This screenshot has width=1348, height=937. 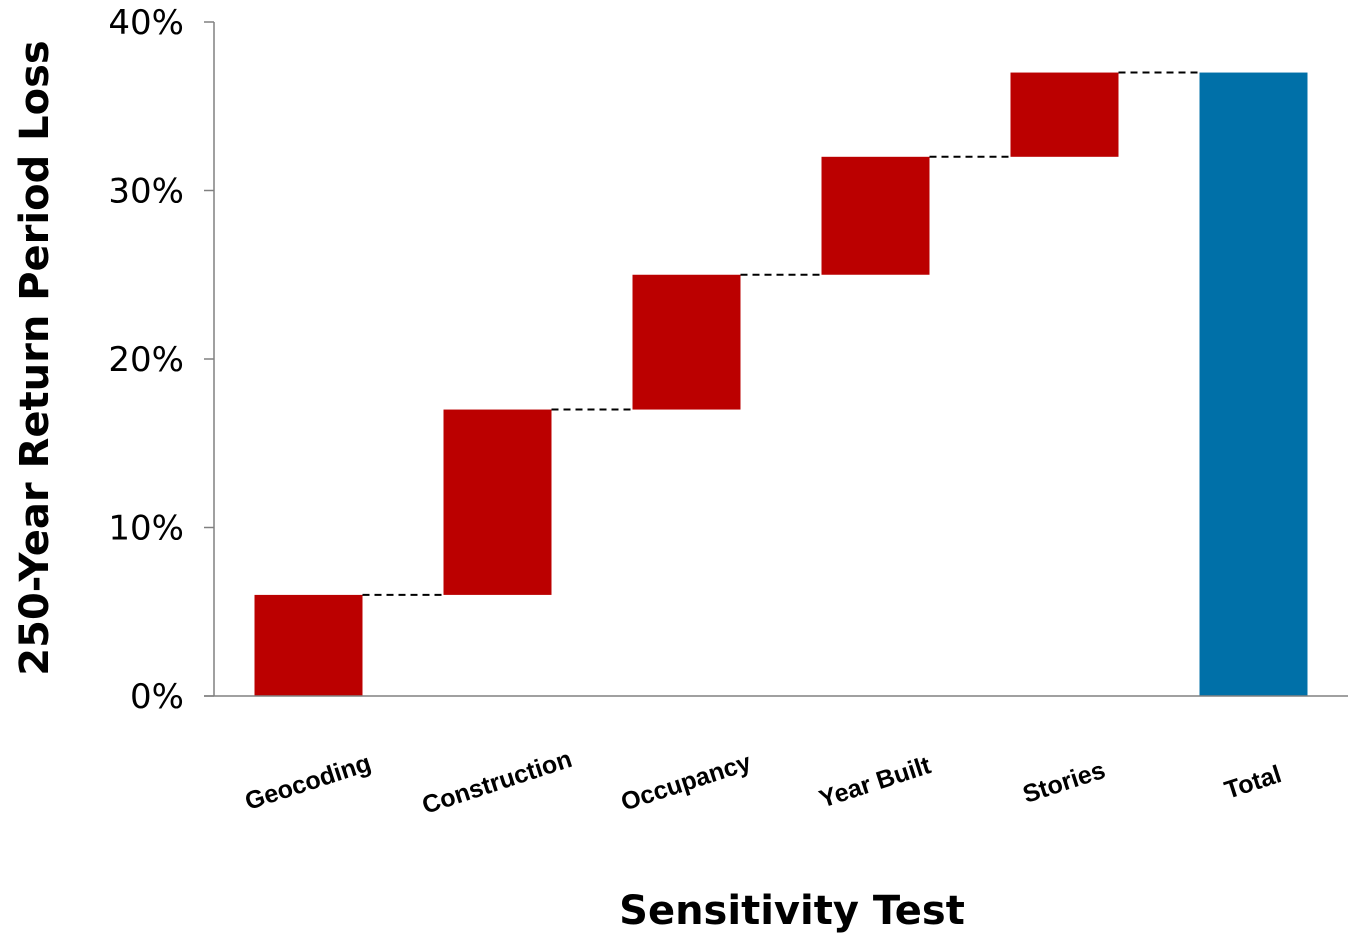 What do you see at coordinates (875, 782) in the screenshot?
I see `x-tick-label: Year Built` at bounding box center [875, 782].